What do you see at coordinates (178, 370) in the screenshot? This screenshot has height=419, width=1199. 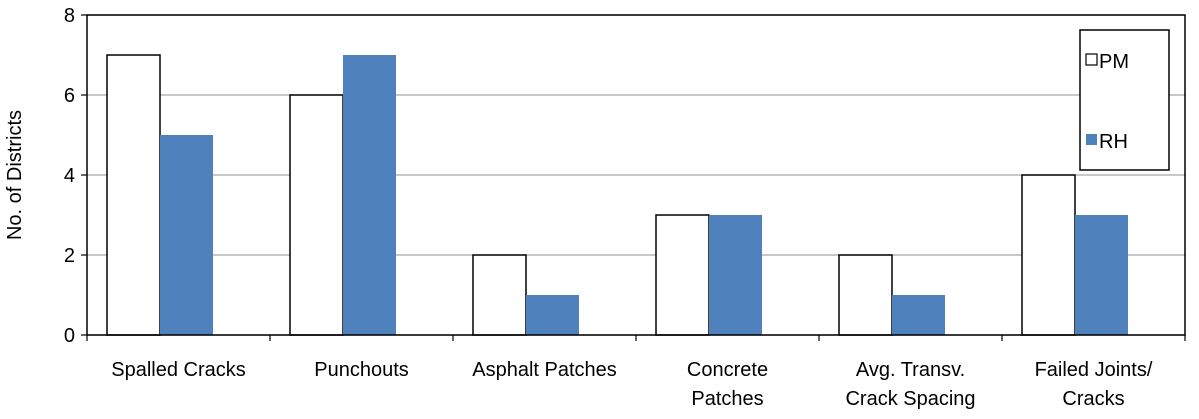 I see `x-category-label-0-line-0: Spalled Cracks` at bounding box center [178, 370].